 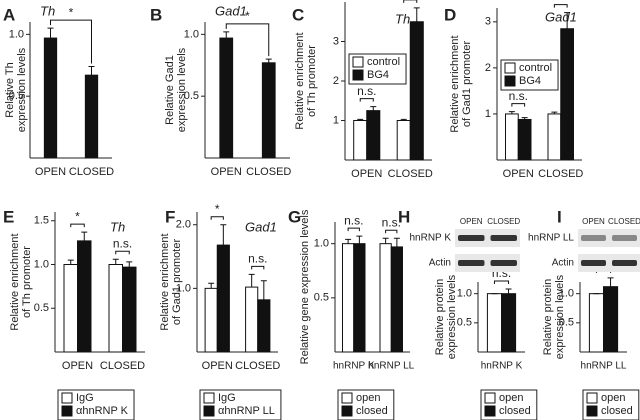 I want to click on panel-letter: E, so click(x=8, y=216).